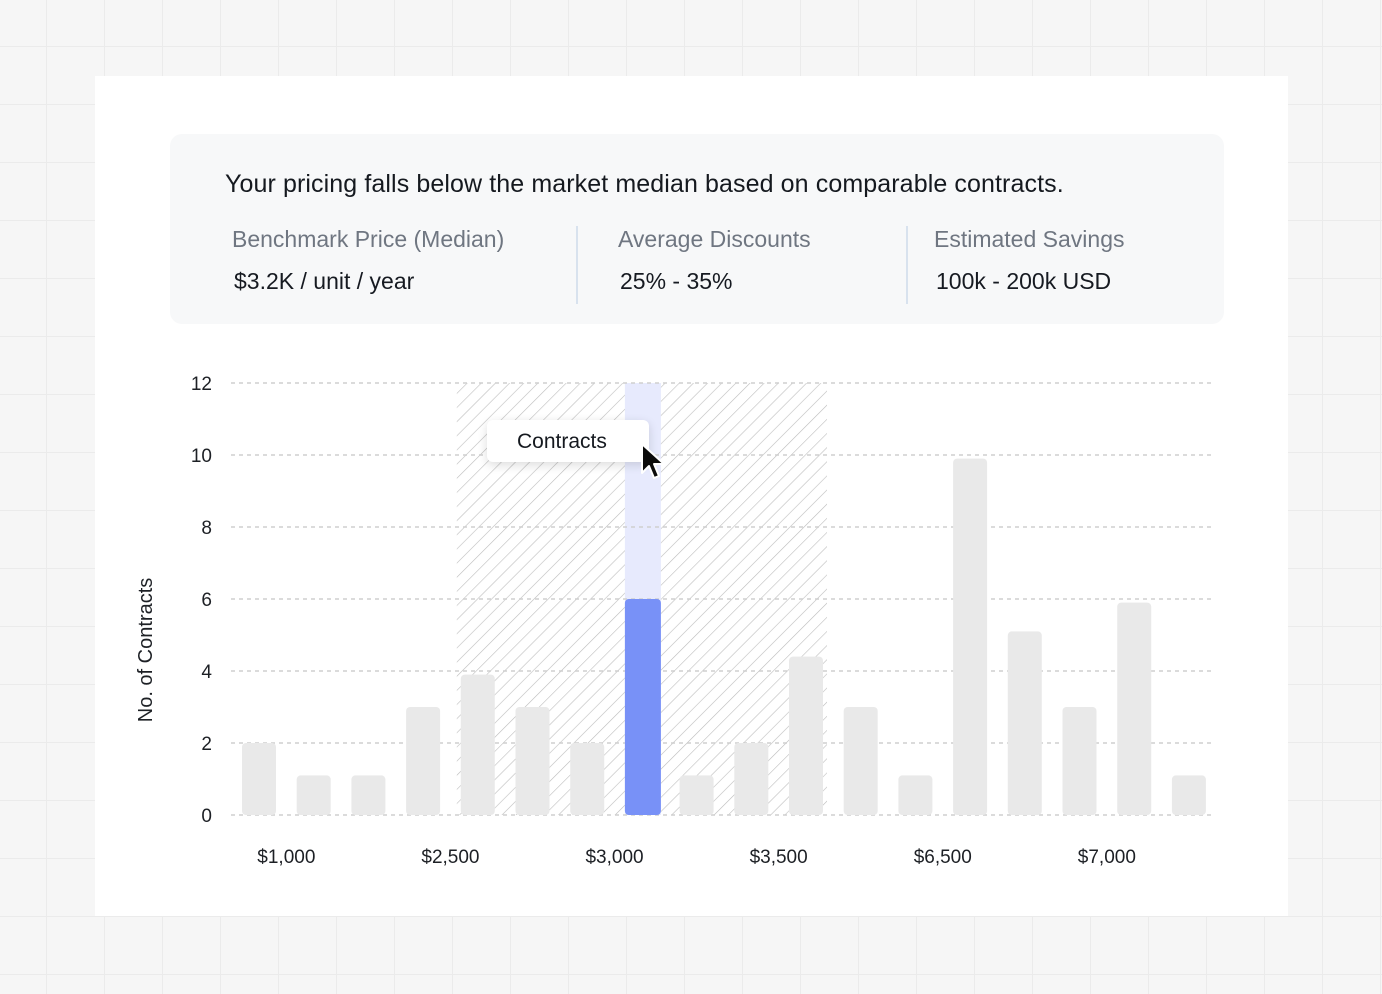 The width and height of the screenshot is (1382, 994). I want to click on metric-value: $3.2K / unit / year, so click(324, 281).